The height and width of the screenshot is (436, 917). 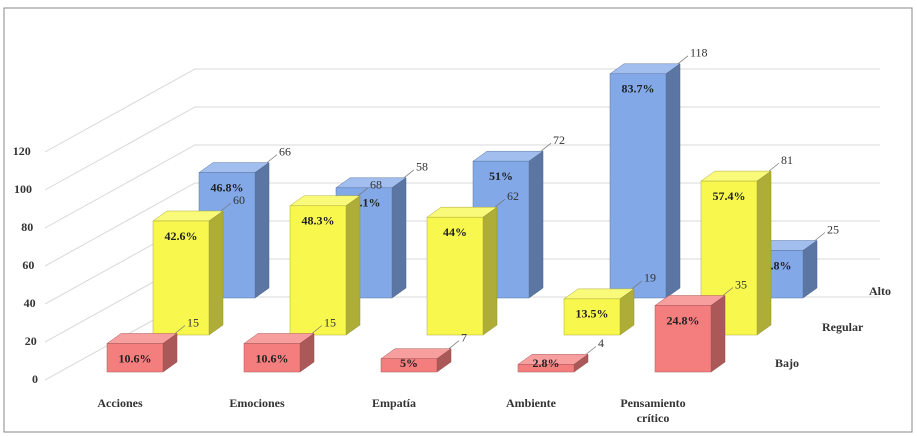 What do you see at coordinates (393, 403) in the screenshot?
I see `x-tick-label: Empatía` at bounding box center [393, 403].